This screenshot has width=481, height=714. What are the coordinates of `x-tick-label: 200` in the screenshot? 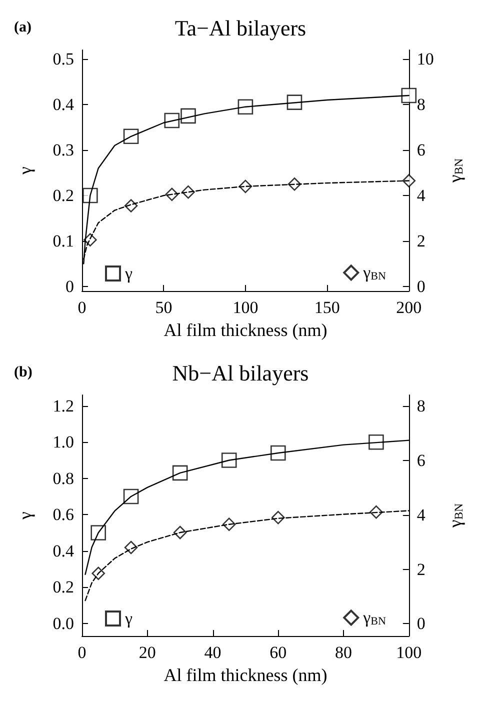 It's located at (409, 307).